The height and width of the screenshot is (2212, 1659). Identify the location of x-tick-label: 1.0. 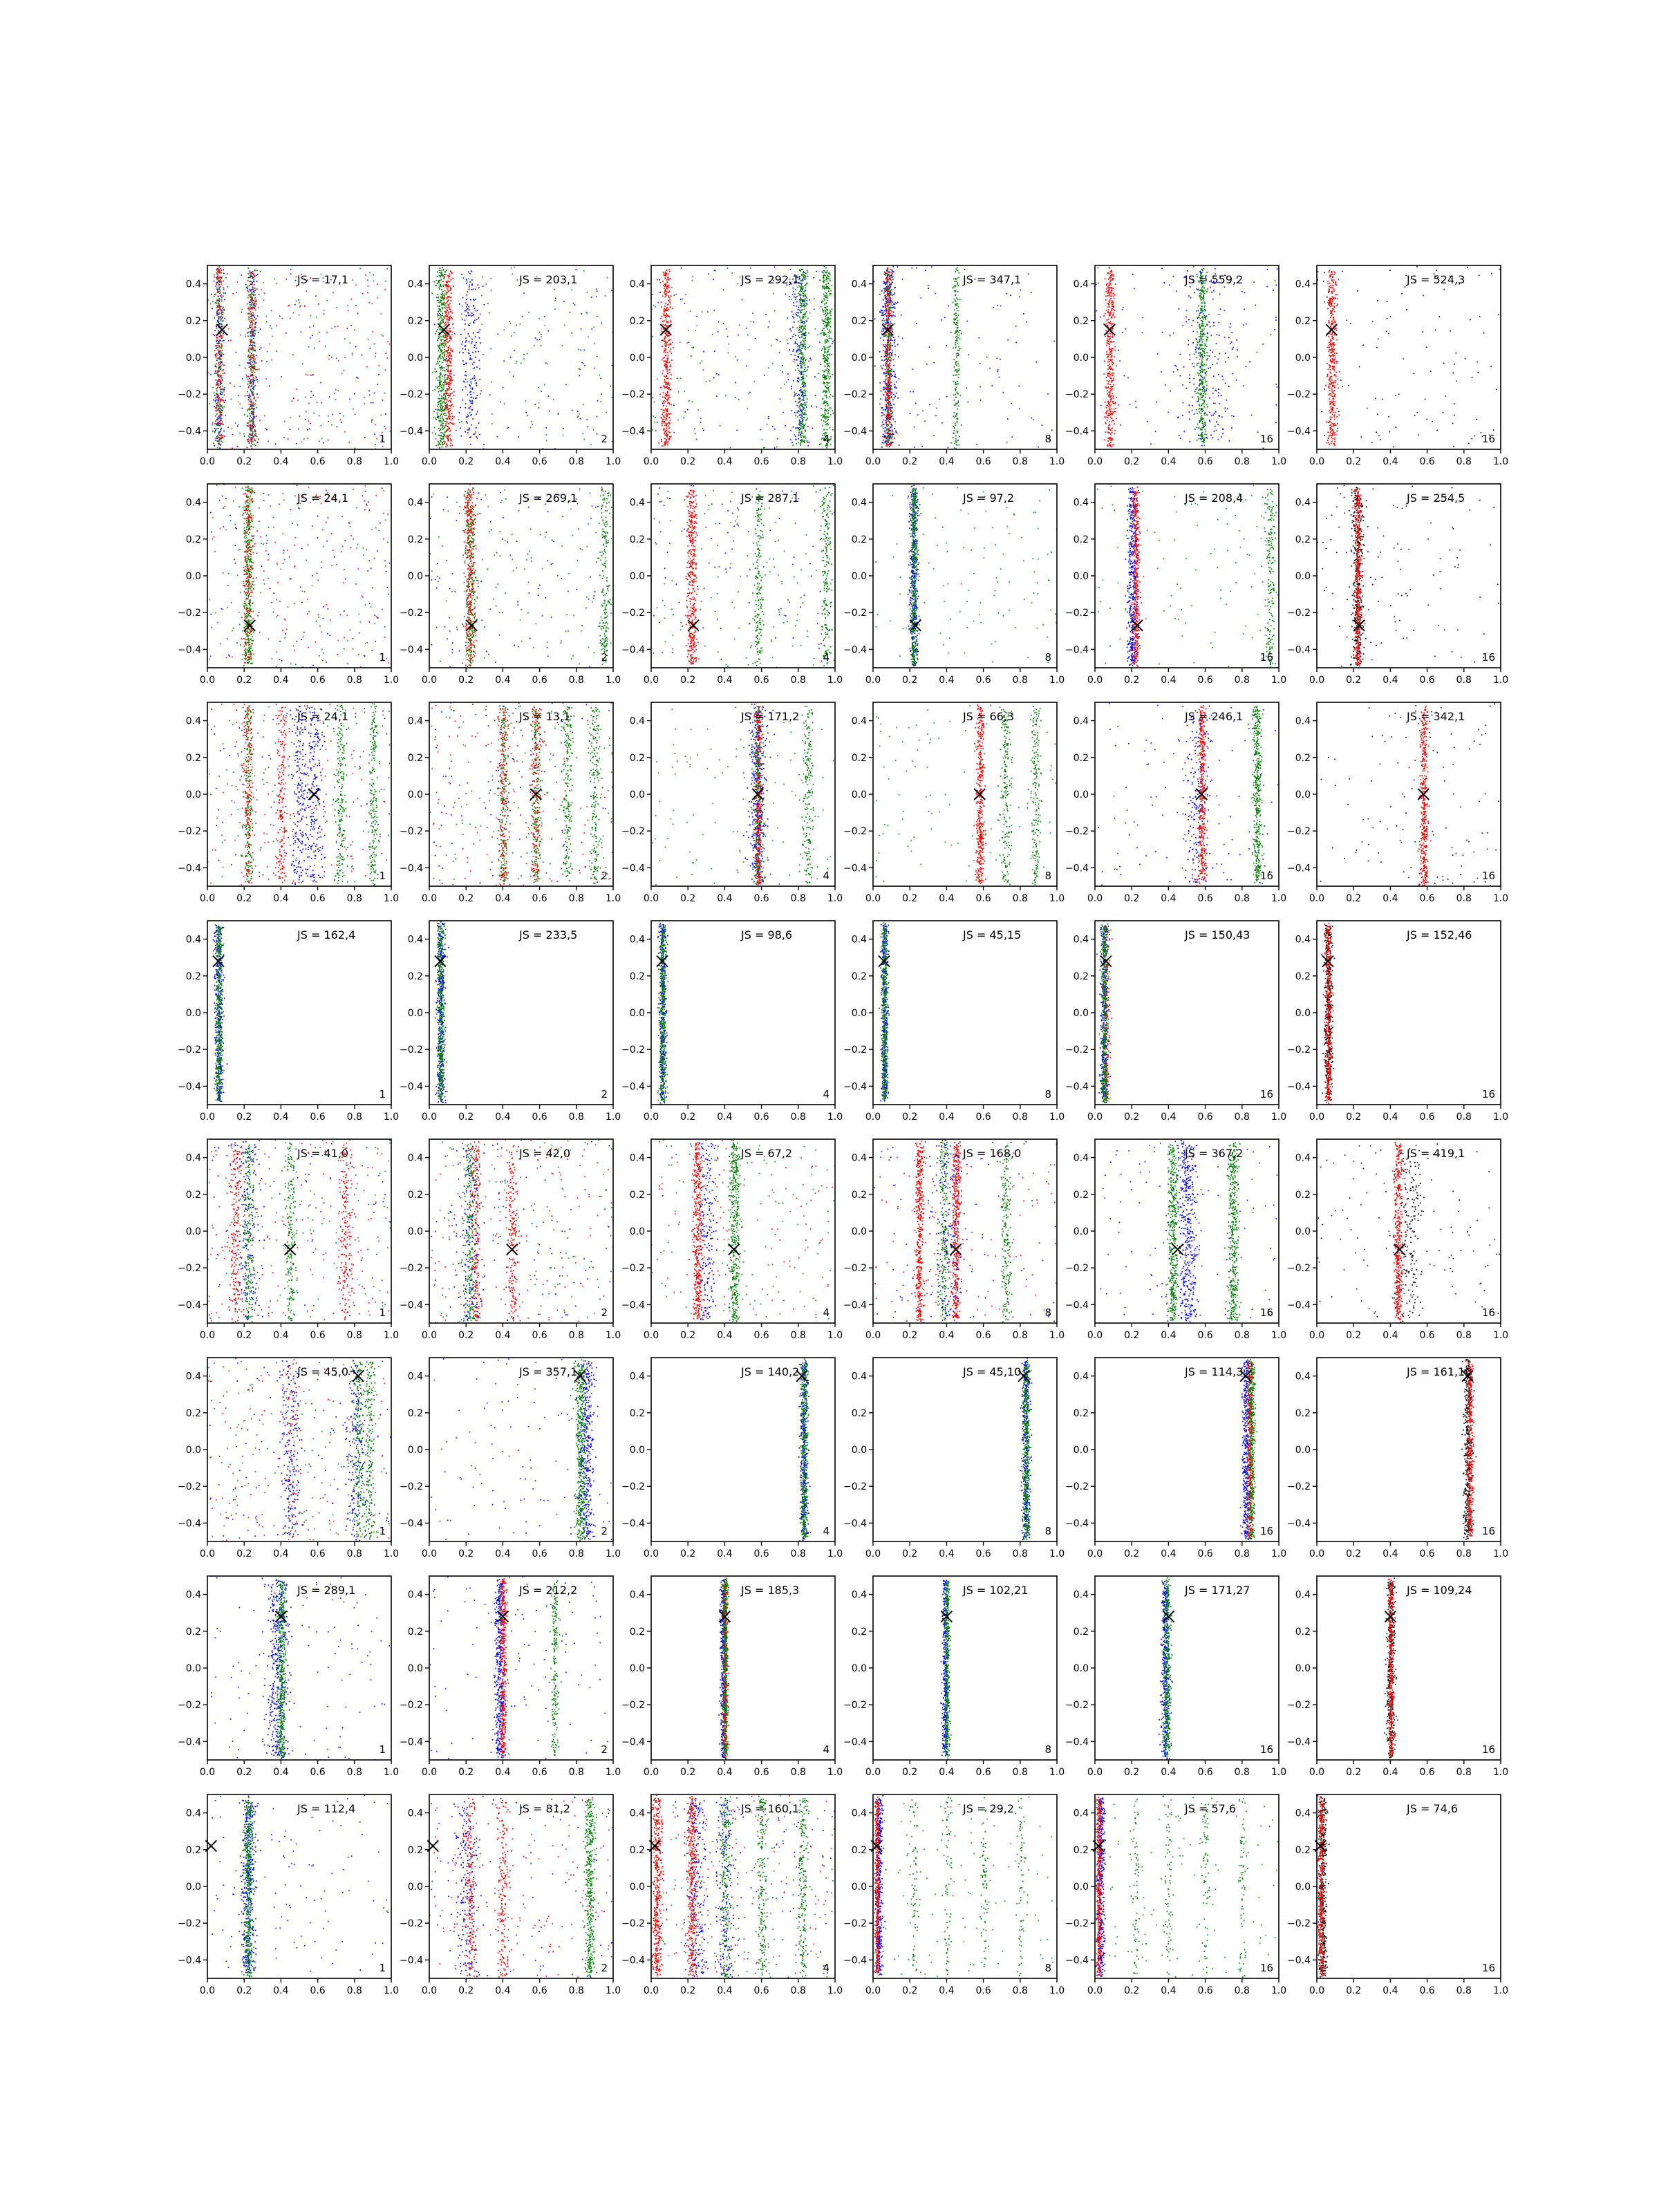
(613, 461).